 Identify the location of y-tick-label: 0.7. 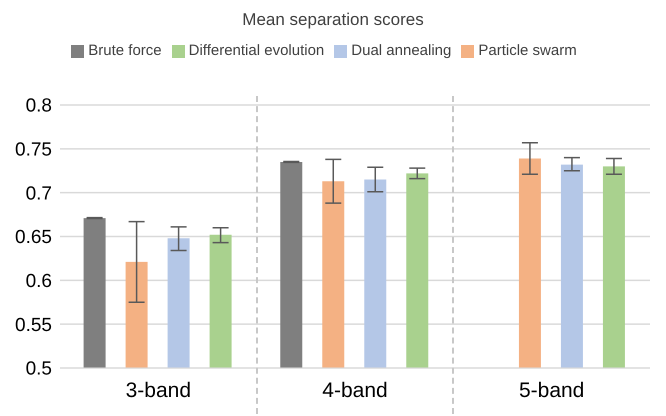
(39, 193).